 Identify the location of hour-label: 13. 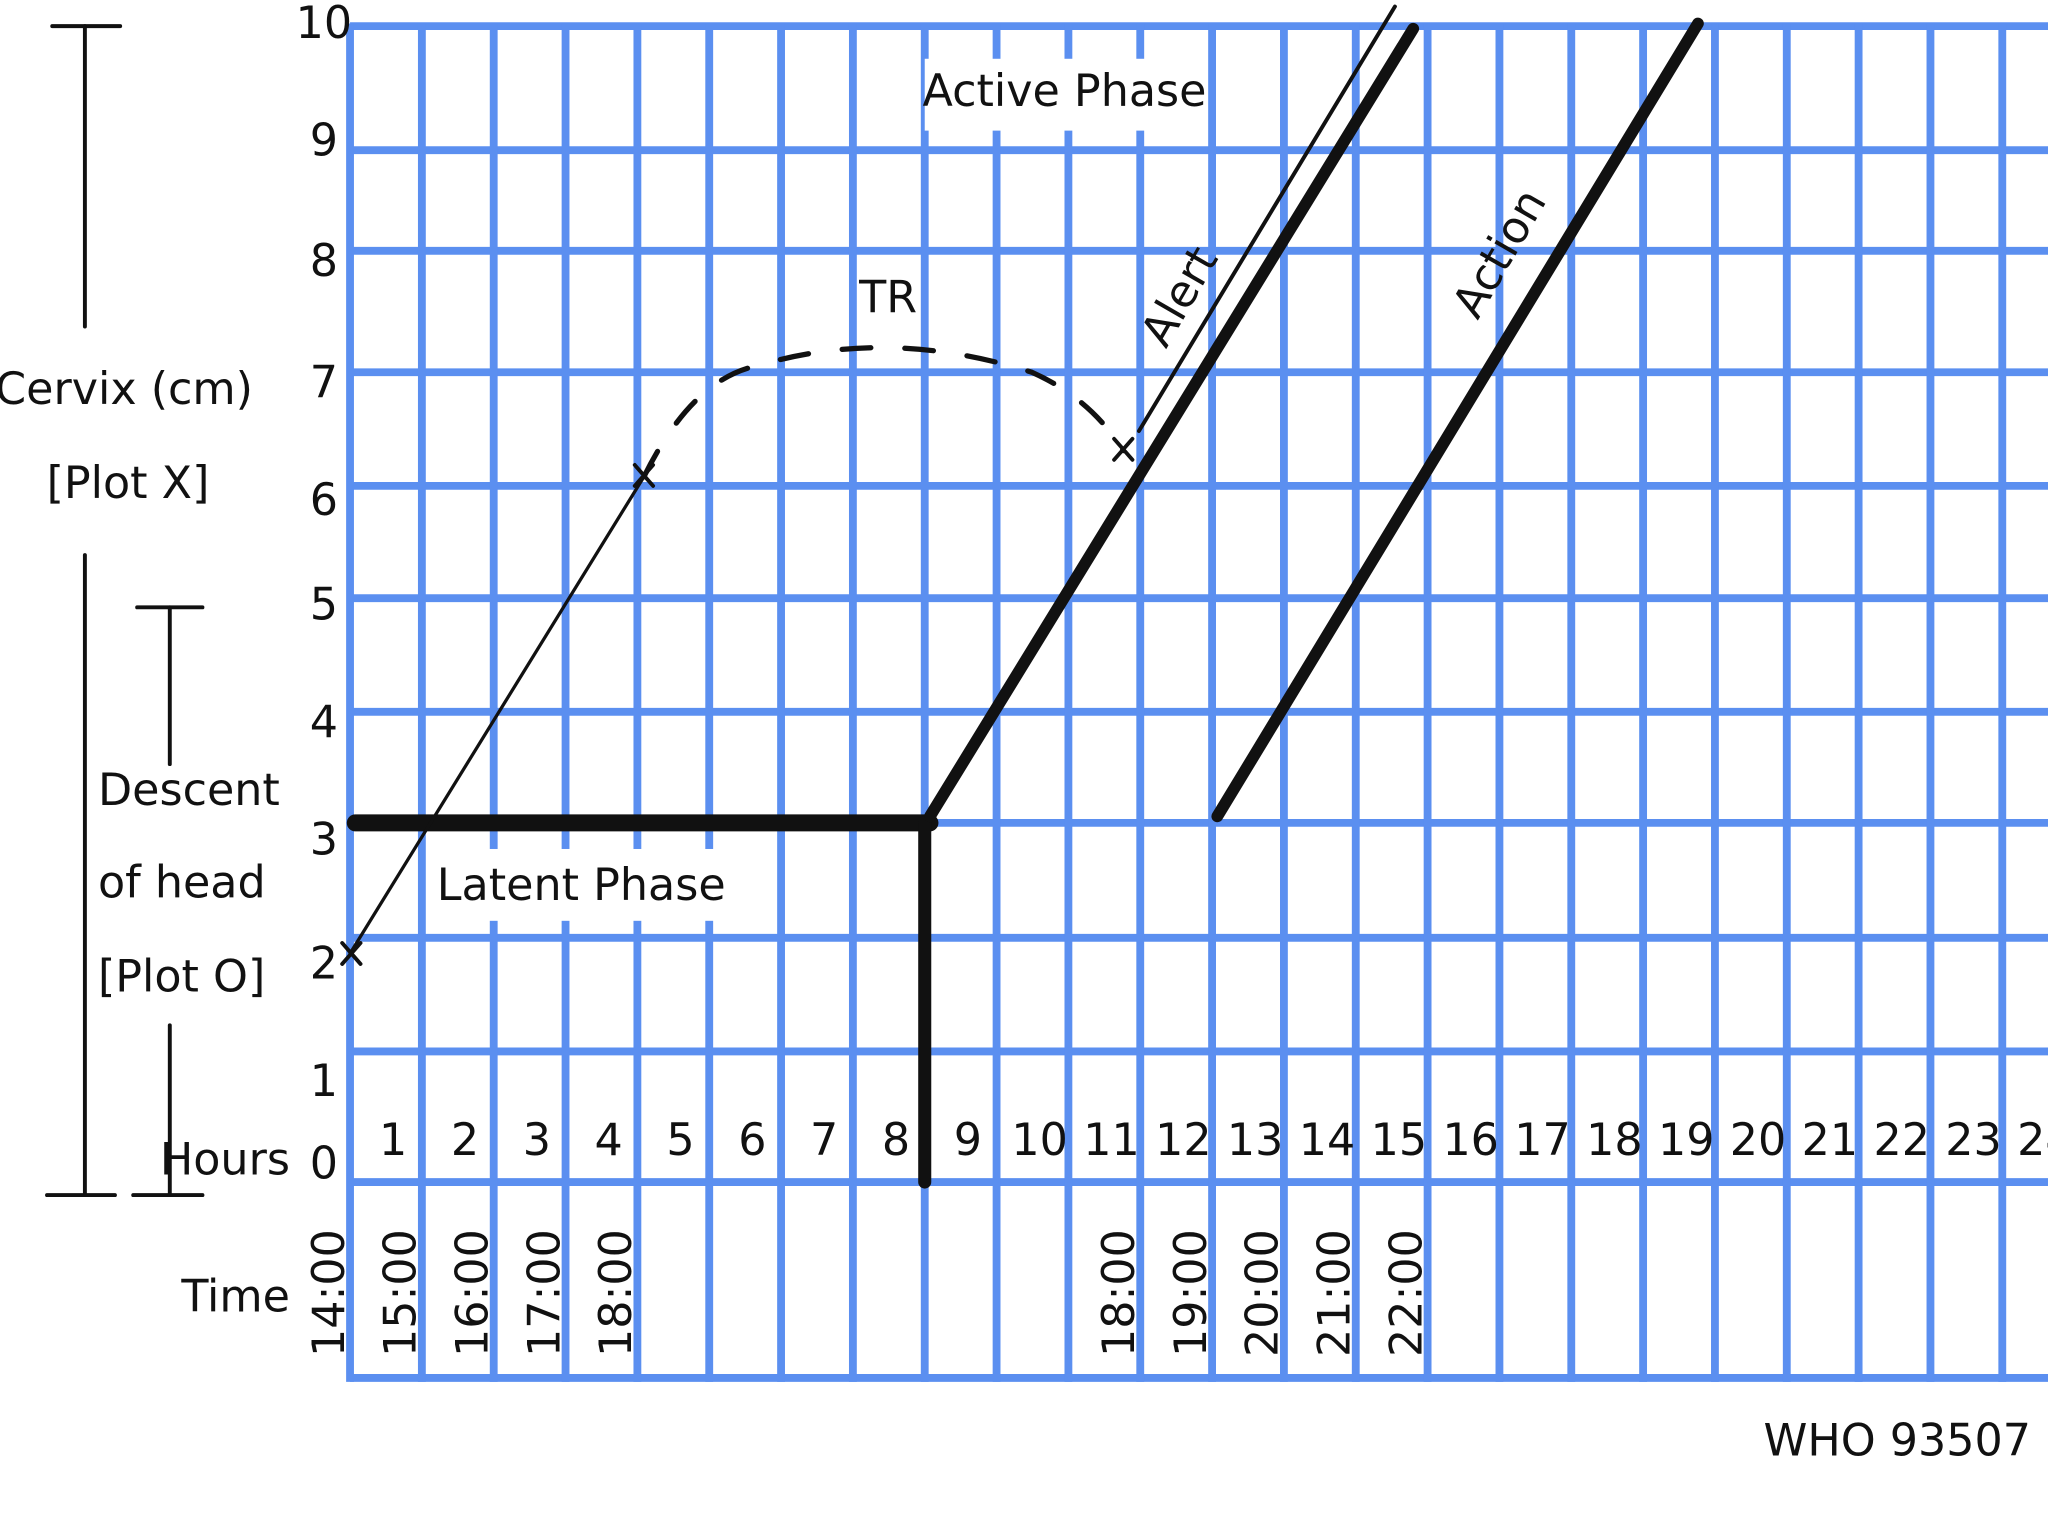
(1255, 1140).